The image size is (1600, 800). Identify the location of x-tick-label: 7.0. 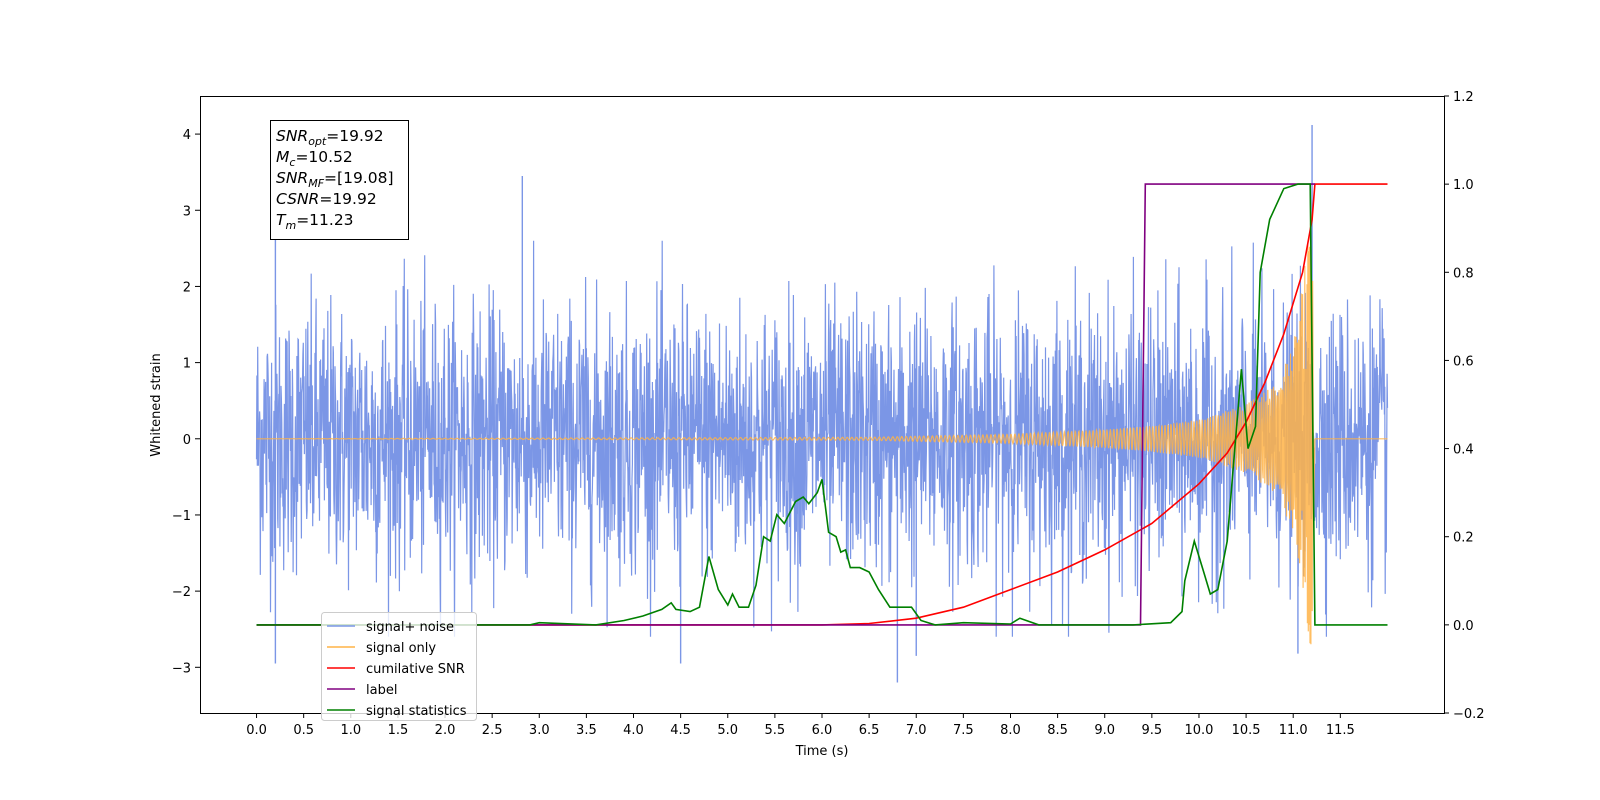
(916, 730).